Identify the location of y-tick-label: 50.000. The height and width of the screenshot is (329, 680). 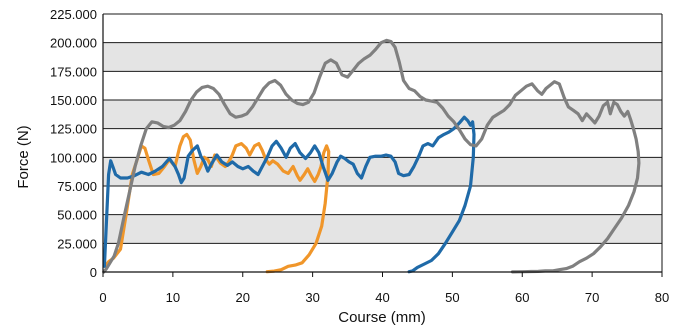
(77, 215).